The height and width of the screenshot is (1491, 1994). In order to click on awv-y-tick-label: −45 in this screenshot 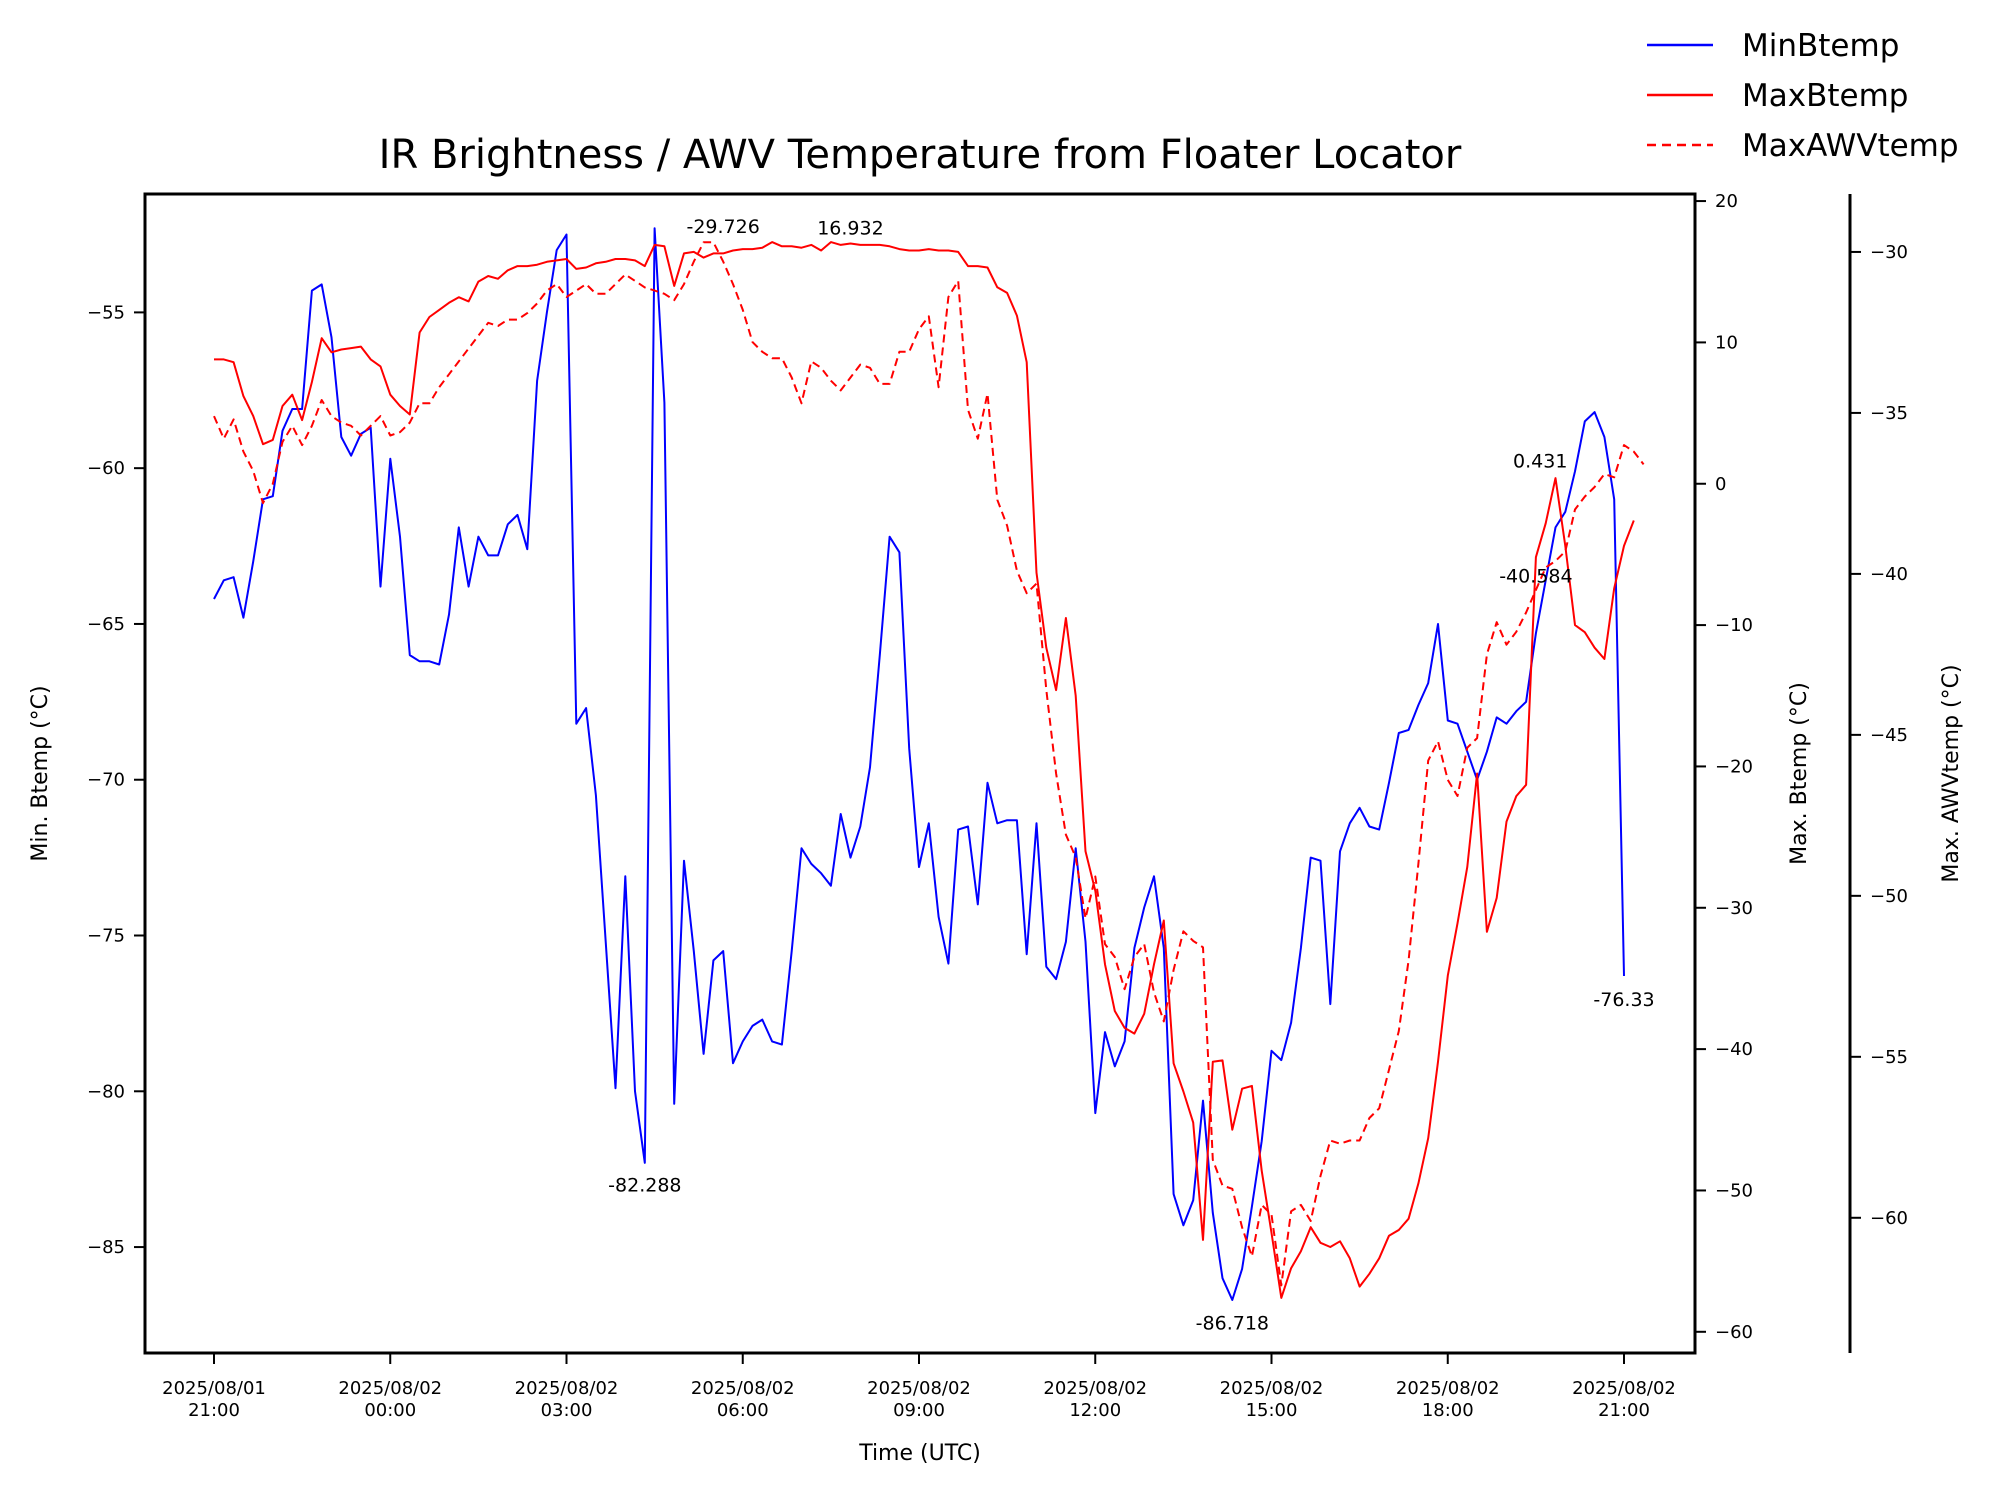, I will do `click(1889, 735)`.